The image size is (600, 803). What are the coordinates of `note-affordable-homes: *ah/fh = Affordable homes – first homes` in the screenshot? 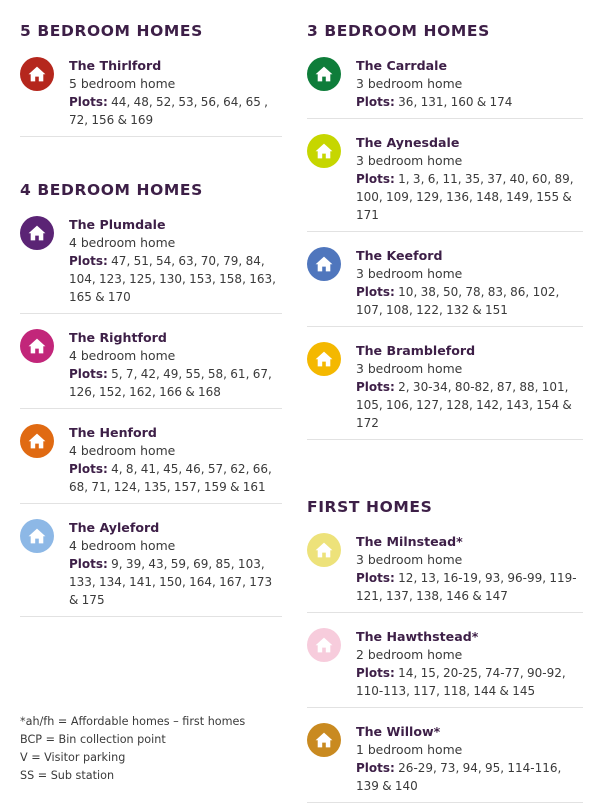 It's located at (133, 721).